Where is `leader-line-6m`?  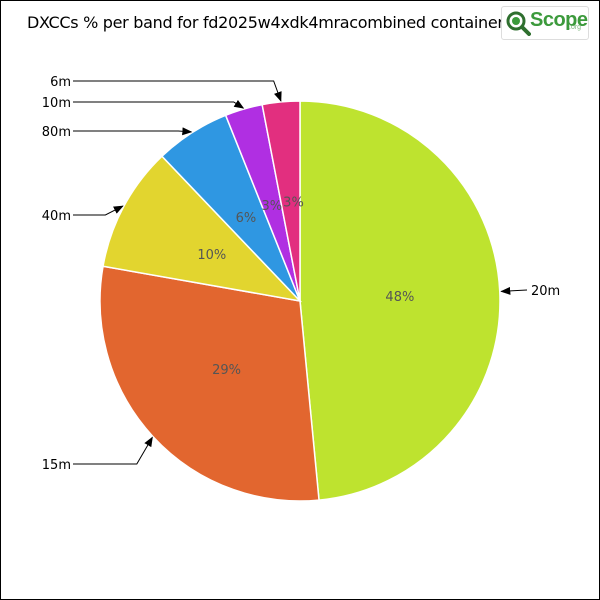
leader-line-6m is located at coordinates (177, 91).